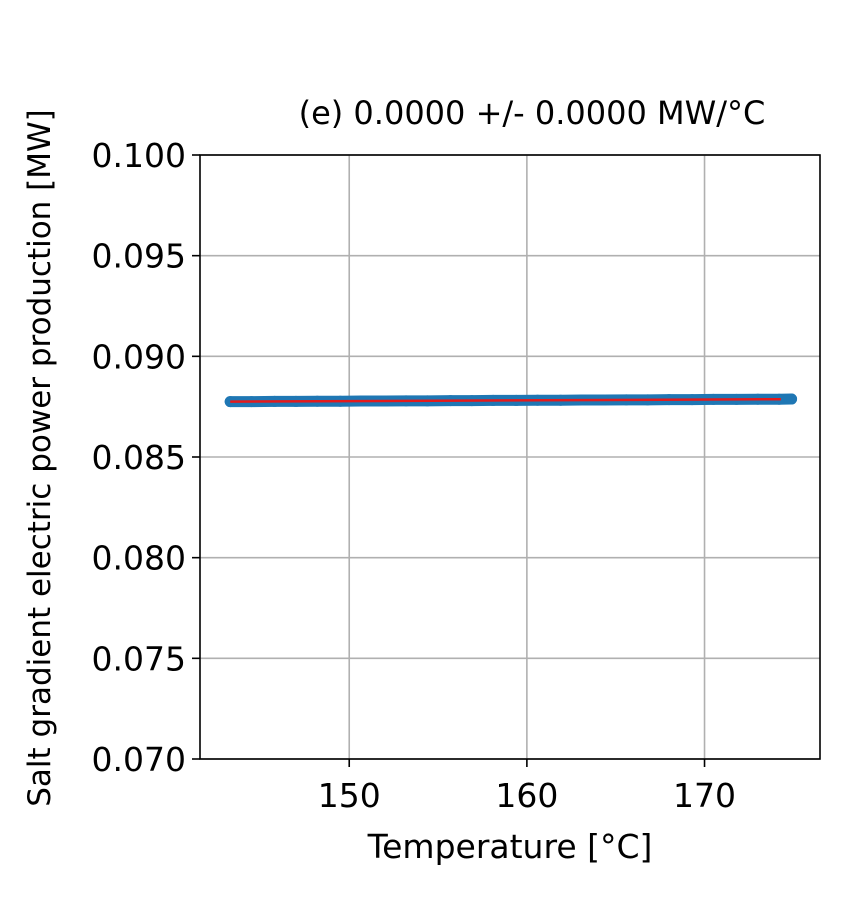 This screenshot has height=915, width=857. I want to click on y-tick-label-6: 0.100, so click(139, 155).